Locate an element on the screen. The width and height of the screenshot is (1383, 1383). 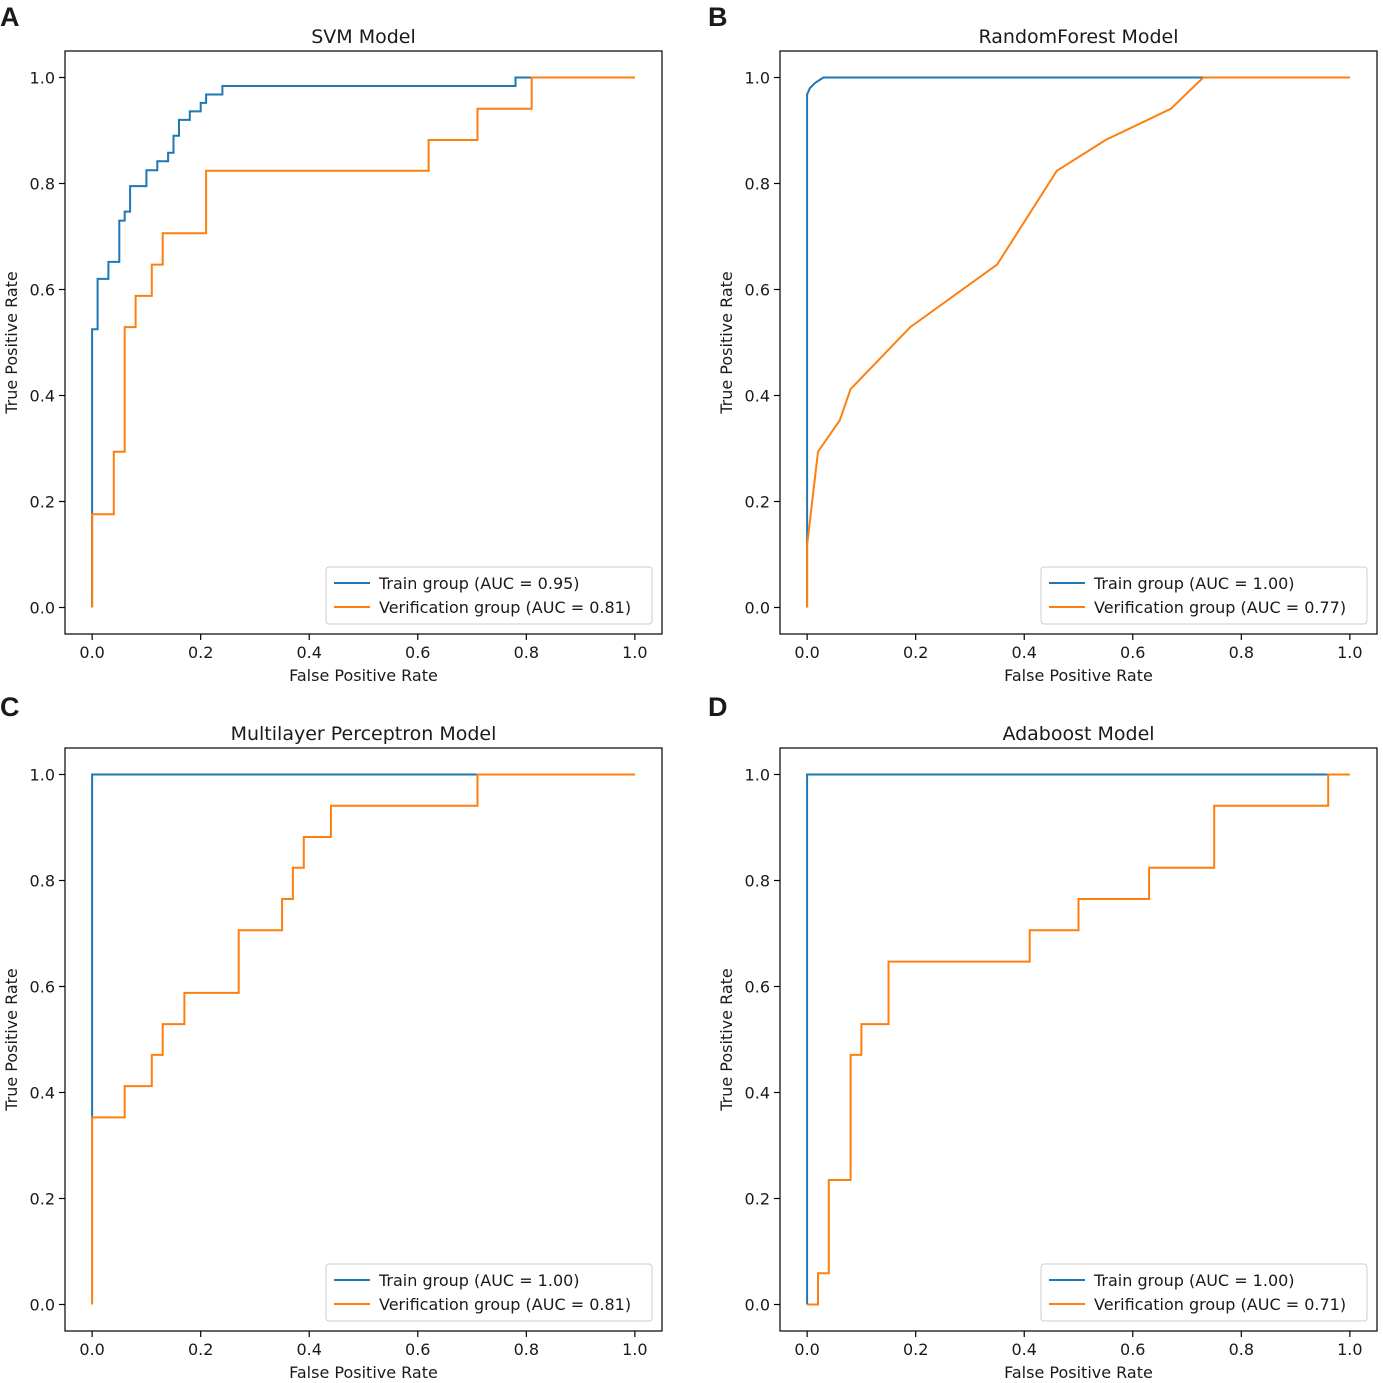
legend-label: Train group (AUC = 0.95) is located at coordinates (479, 583).